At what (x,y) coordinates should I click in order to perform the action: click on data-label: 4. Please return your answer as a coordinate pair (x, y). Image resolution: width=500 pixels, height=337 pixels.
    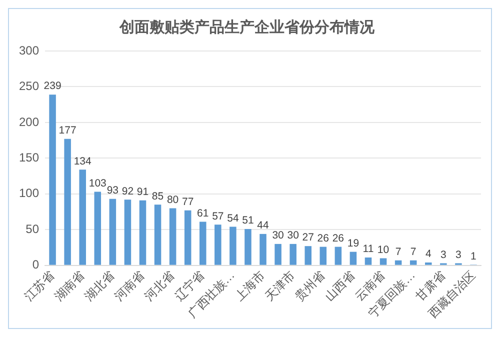
    Looking at the image, I should click on (428, 254).